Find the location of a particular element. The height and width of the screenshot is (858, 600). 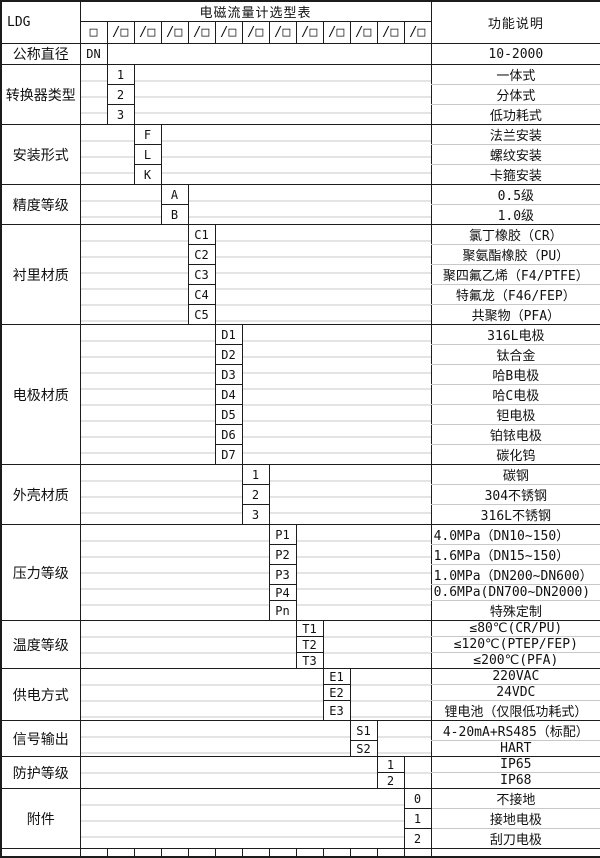

option-code: 3 is located at coordinates (120, 114).